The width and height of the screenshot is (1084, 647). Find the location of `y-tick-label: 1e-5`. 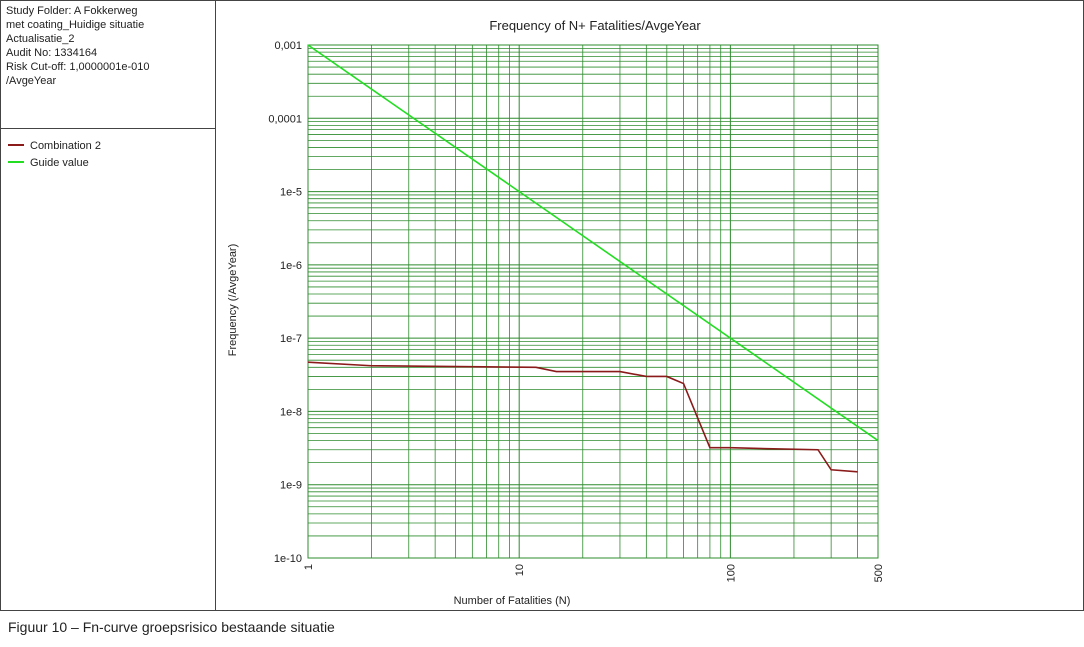

y-tick-label: 1e-5 is located at coordinates (291, 193).